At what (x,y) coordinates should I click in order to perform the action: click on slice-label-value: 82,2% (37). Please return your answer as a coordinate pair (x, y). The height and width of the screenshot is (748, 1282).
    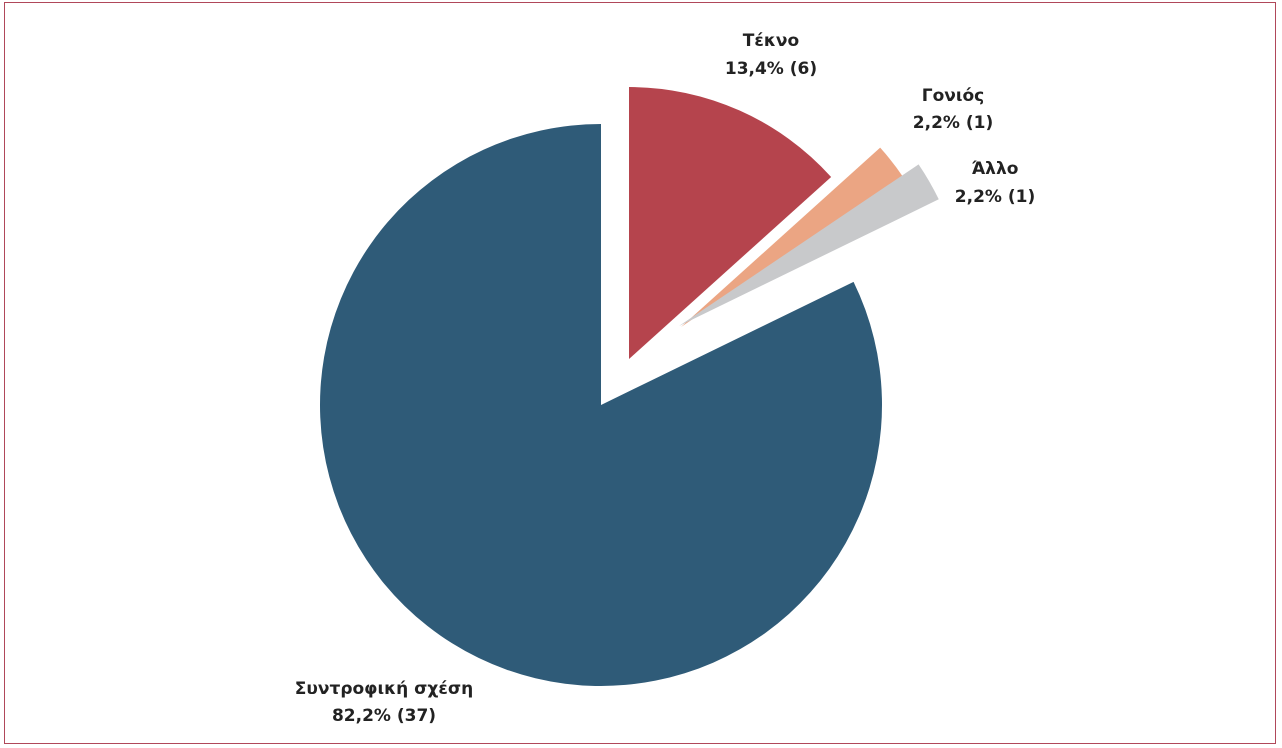
    Looking at the image, I should click on (384, 716).